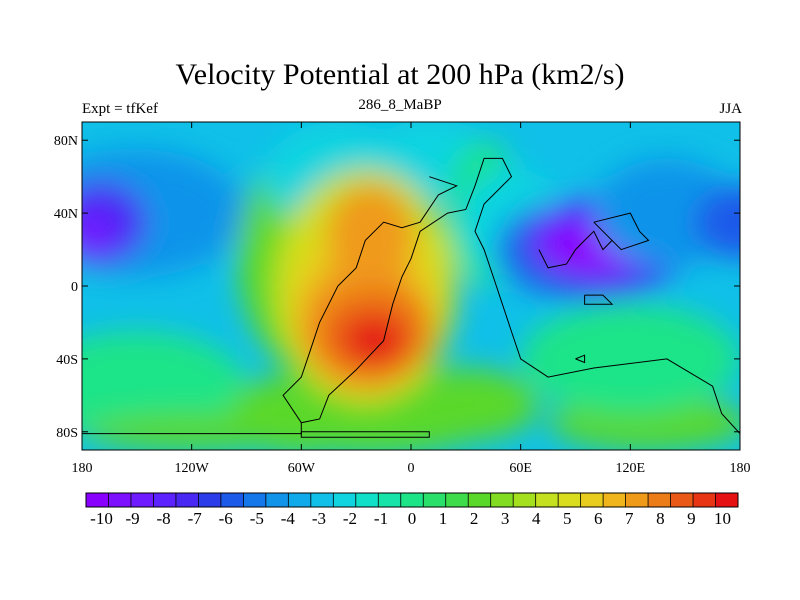  I want to click on colorbar-label: 10, so click(722, 518).